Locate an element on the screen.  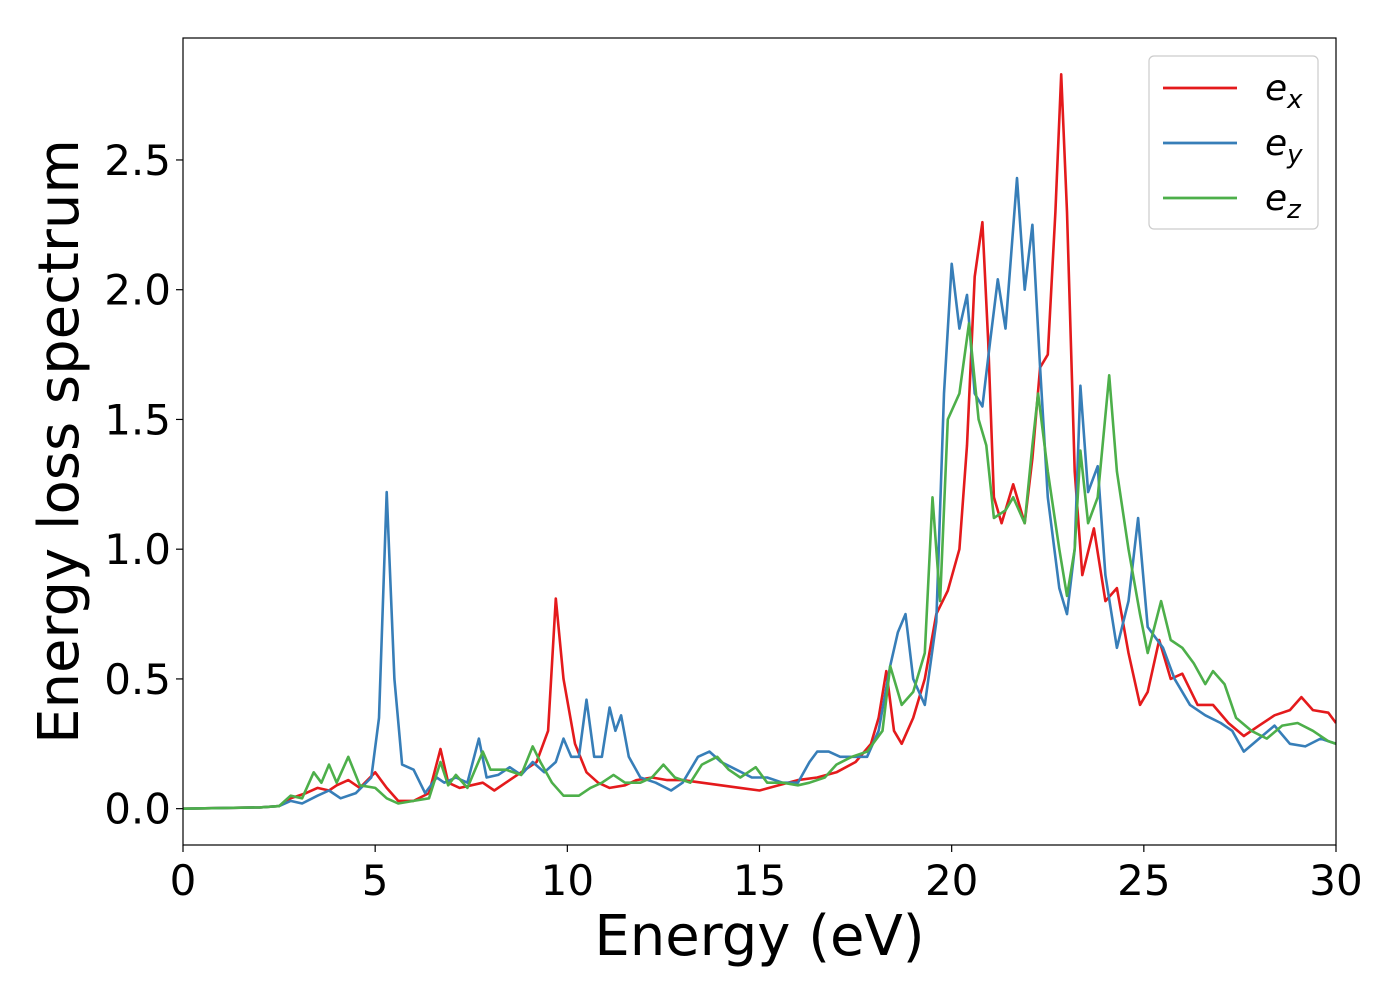
x-axis-ticks: 0 5 10 15 20 25 30 is located at coordinates (766, 875).